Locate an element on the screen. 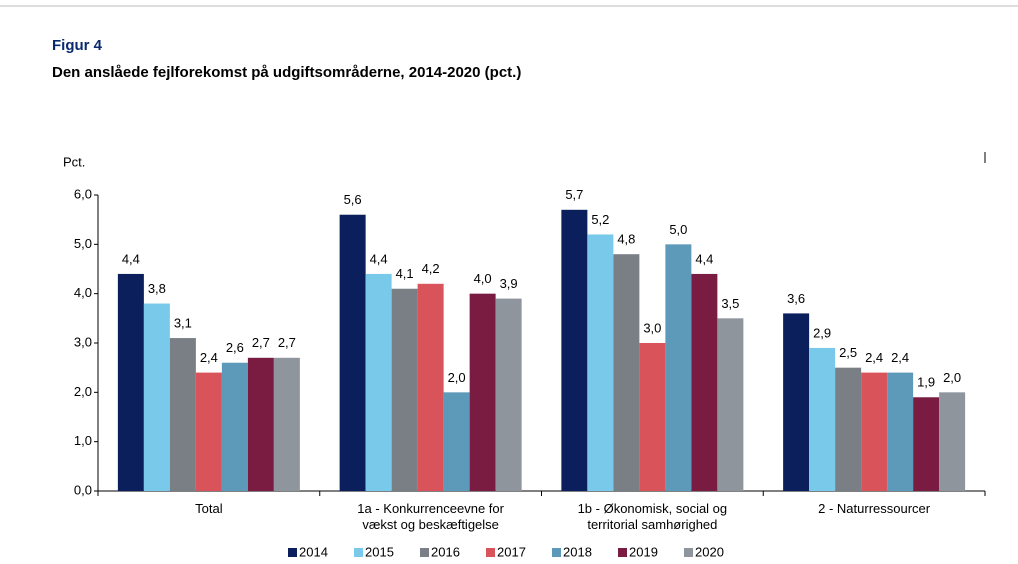 The width and height of the screenshot is (1018, 564). value-label: 2,5 is located at coordinates (848, 352).